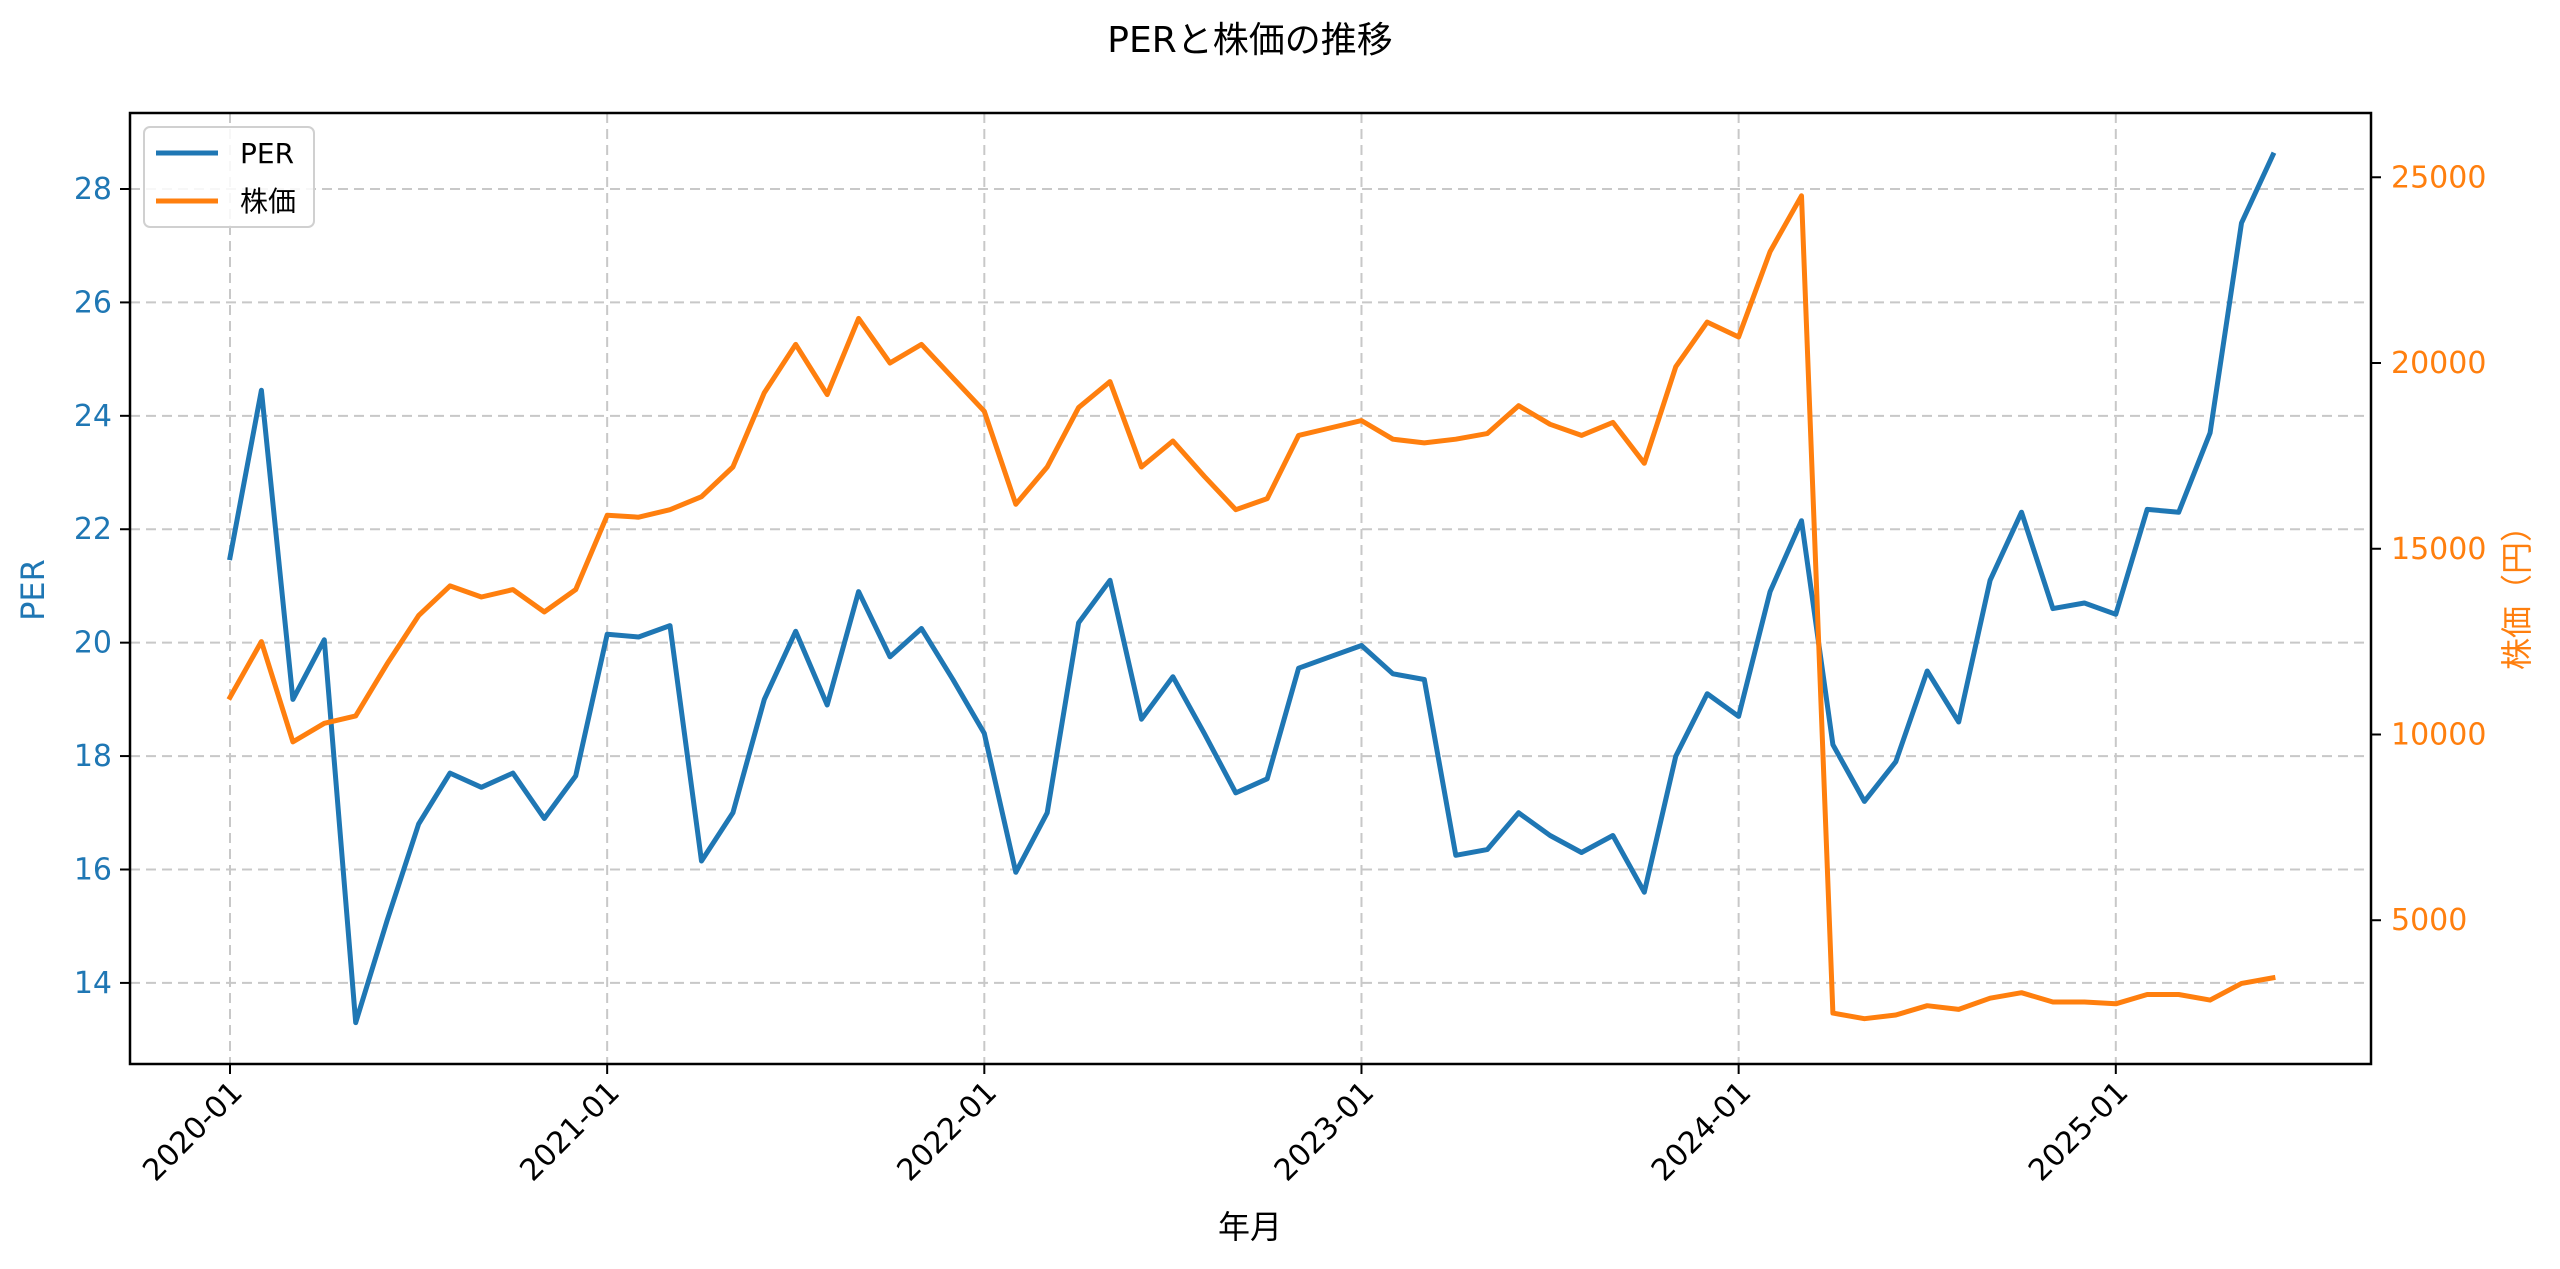  I want to click on right-y-axis: 5000 10000 15000 20000 25000, so click(2428, 549).